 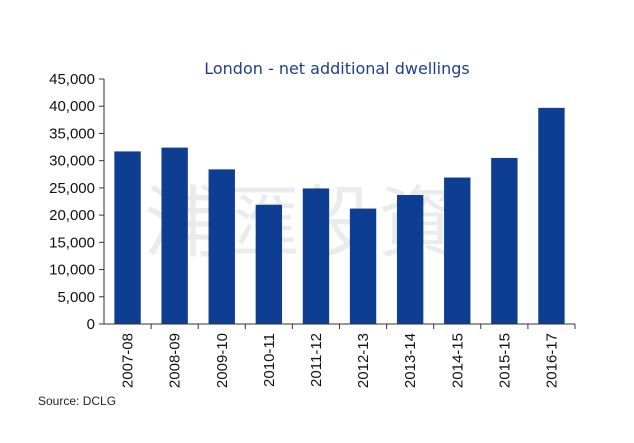 I want to click on x-tick-label: 2014-15, so click(x=457, y=360).